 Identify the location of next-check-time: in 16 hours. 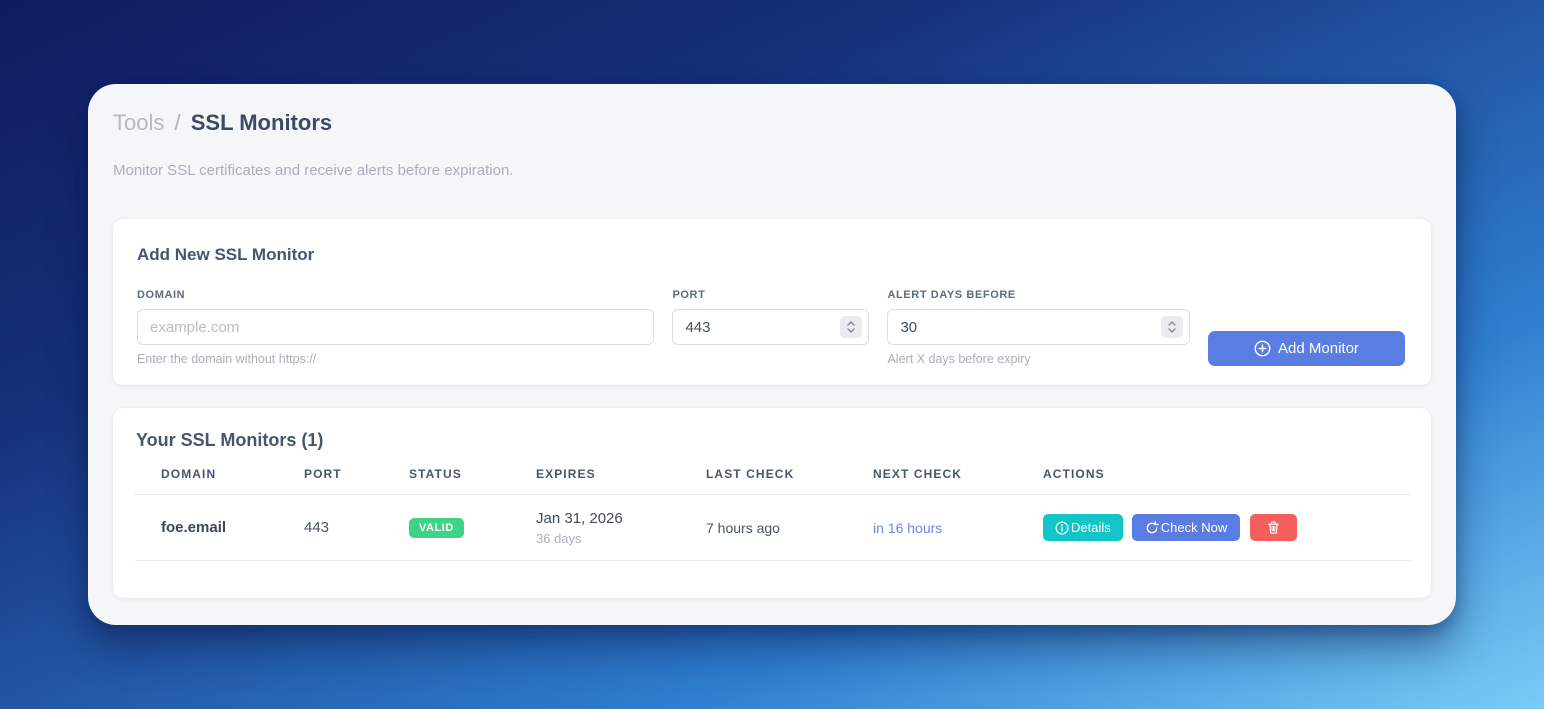
(958, 527).